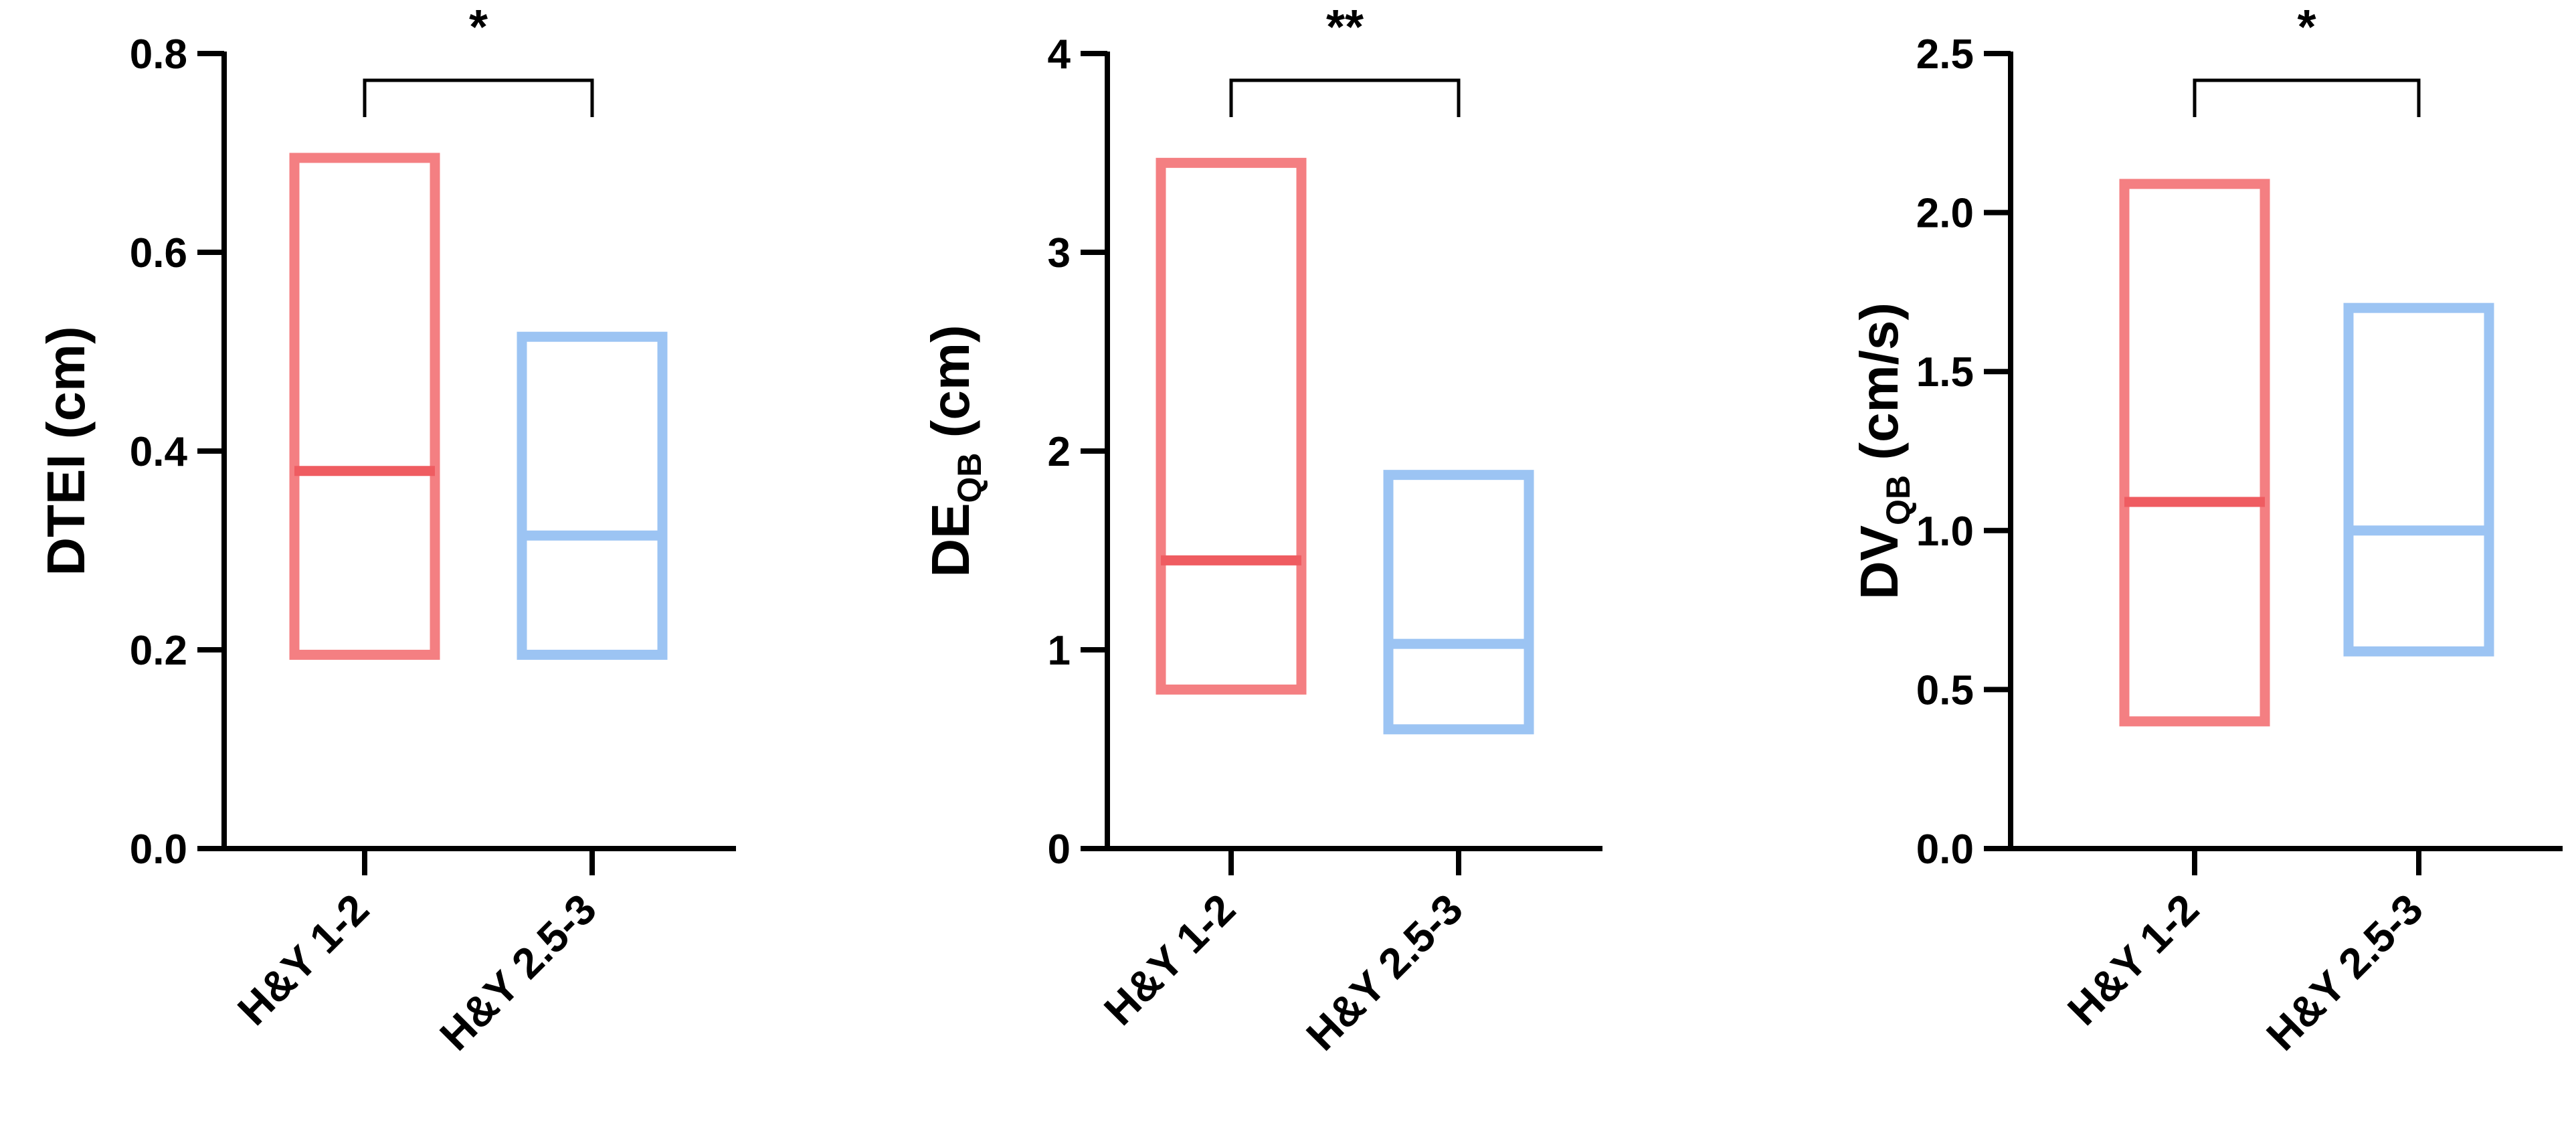  Describe the element at coordinates (1059, 849) in the screenshot. I see `y-tick-label: 0` at that location.